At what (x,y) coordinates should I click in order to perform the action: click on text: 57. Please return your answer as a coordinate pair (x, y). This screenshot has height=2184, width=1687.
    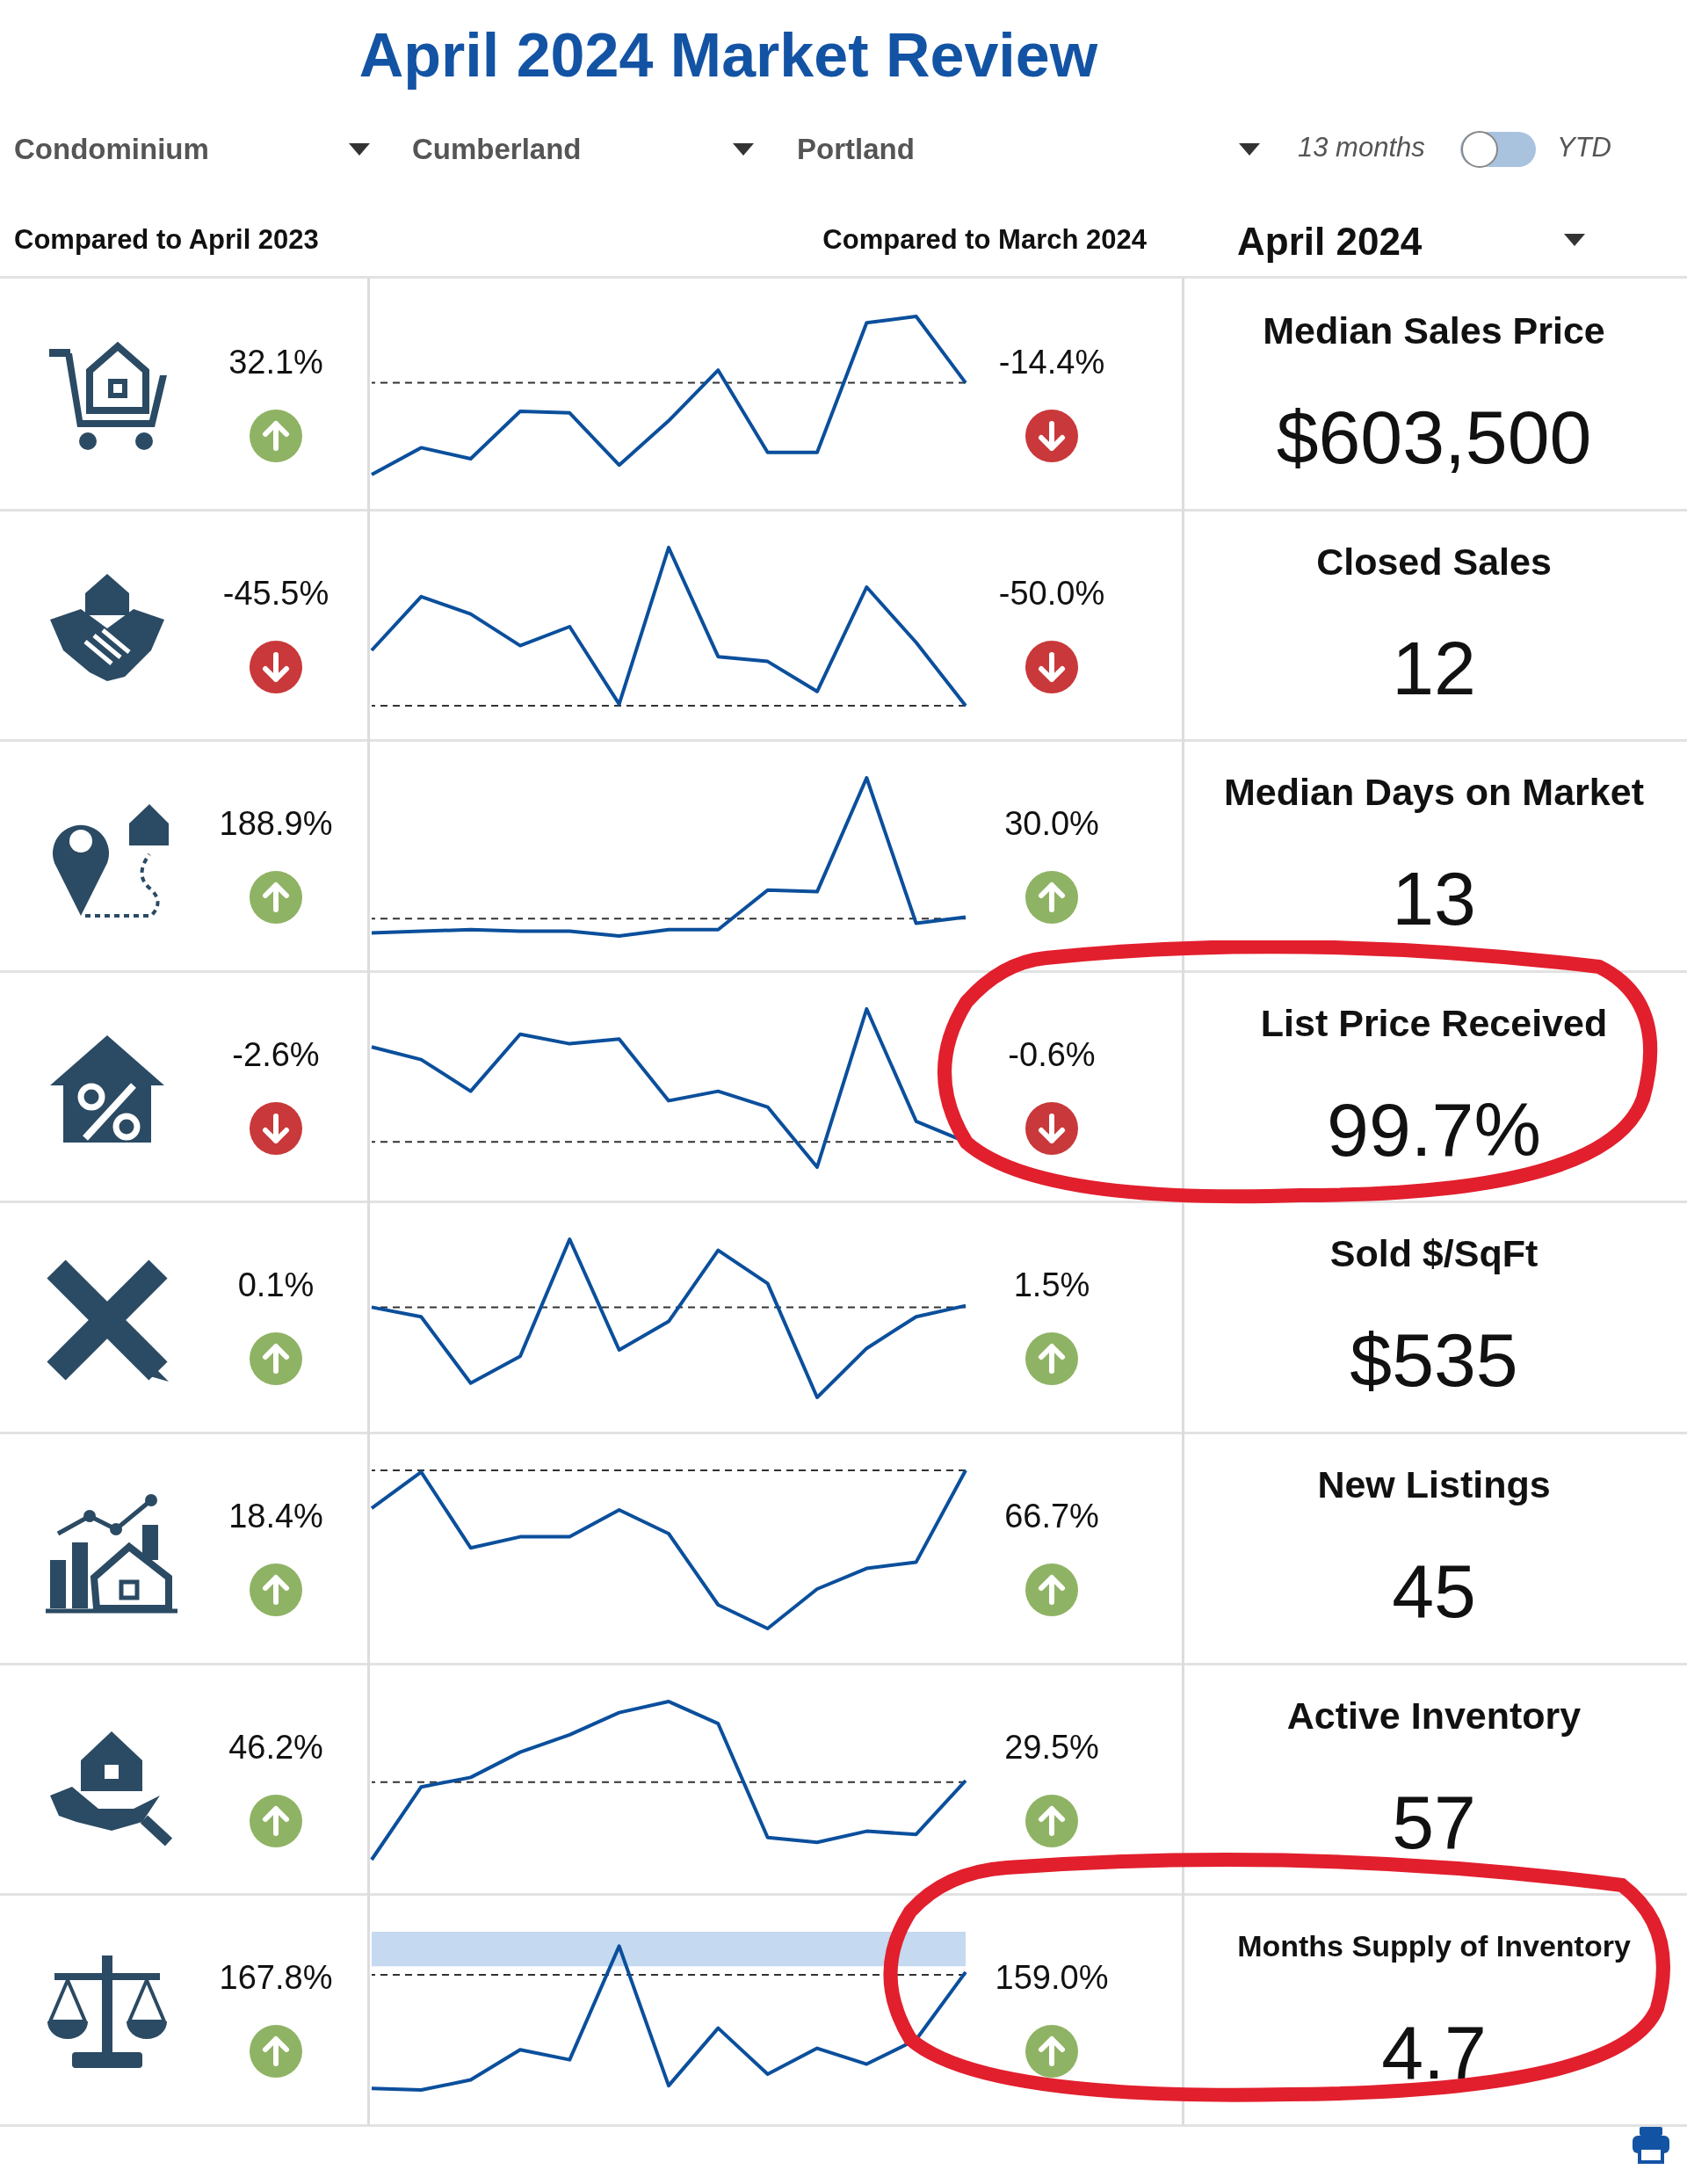
    Looking at the image, I should click on (1434, 1822).